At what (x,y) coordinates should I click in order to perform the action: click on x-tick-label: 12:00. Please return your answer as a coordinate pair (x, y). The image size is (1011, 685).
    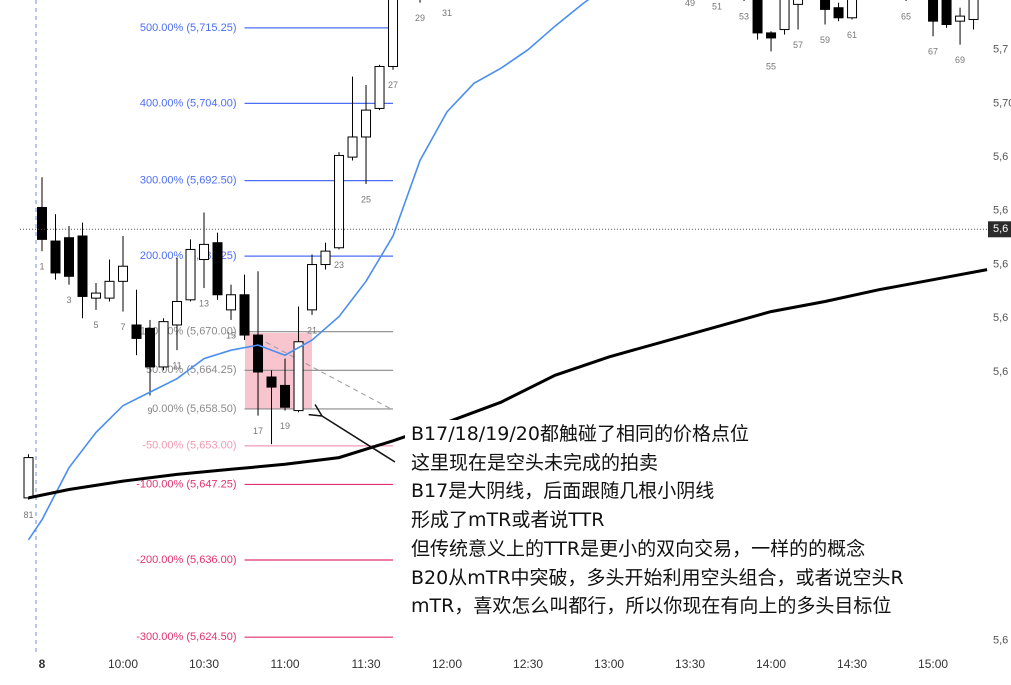
    Looking at the image, I should click on (447, 664).